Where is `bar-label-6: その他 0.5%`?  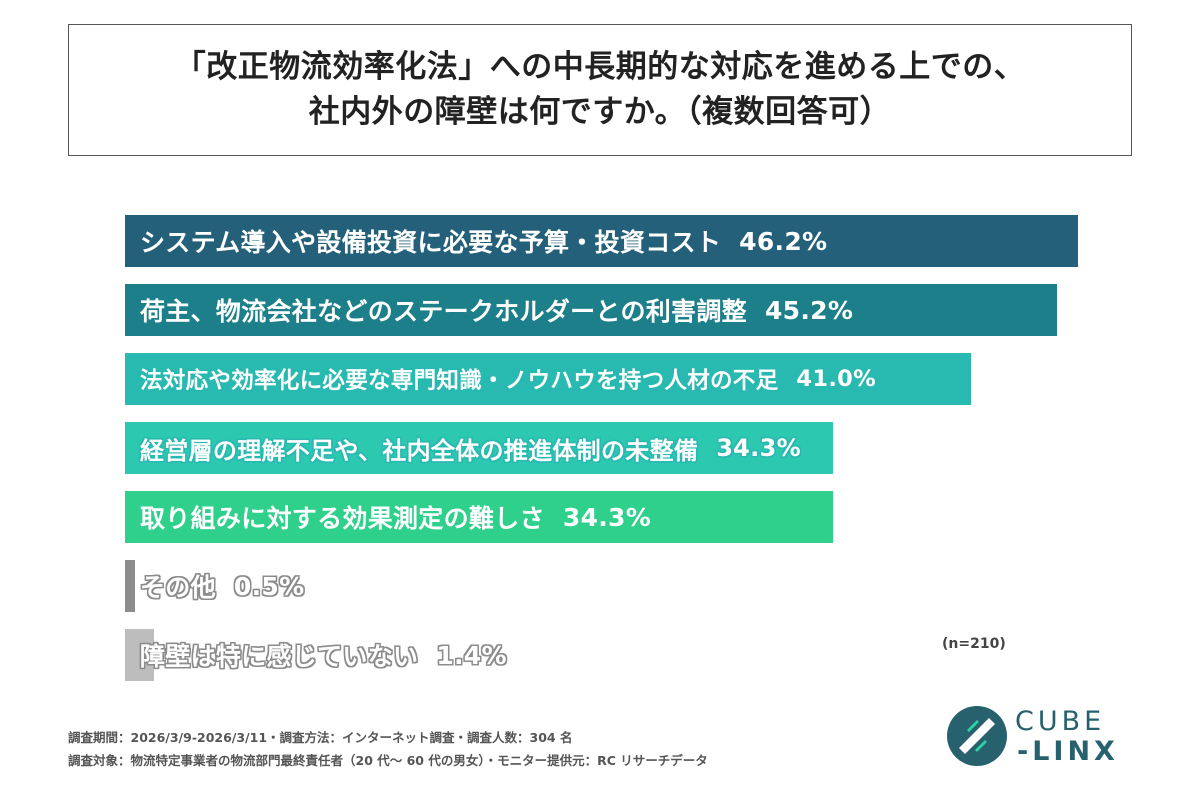
bar-label-6: その他 0.5% is located at coordinates (222, 586).